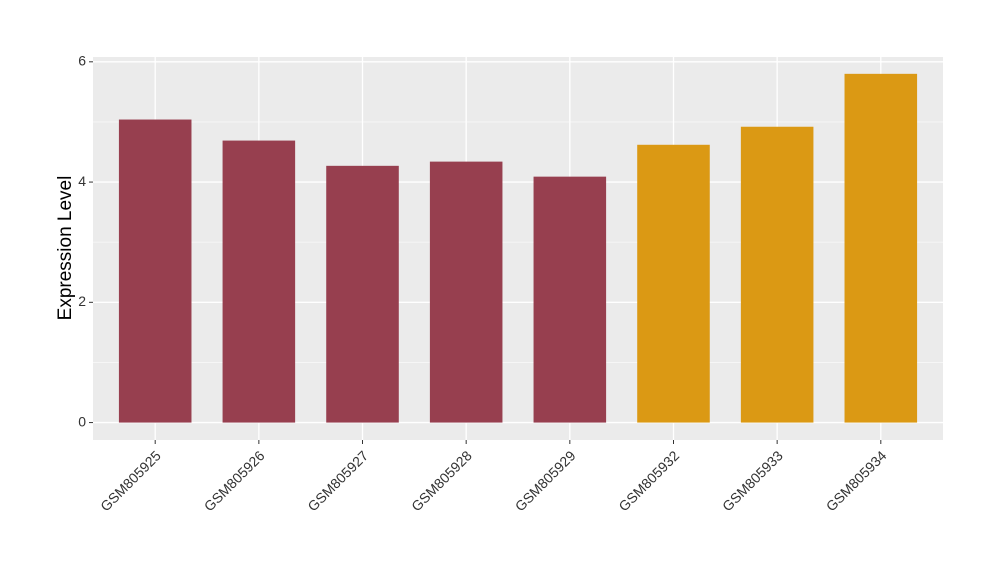  I want to click on y-tick-label: 0, so click(82, 421).